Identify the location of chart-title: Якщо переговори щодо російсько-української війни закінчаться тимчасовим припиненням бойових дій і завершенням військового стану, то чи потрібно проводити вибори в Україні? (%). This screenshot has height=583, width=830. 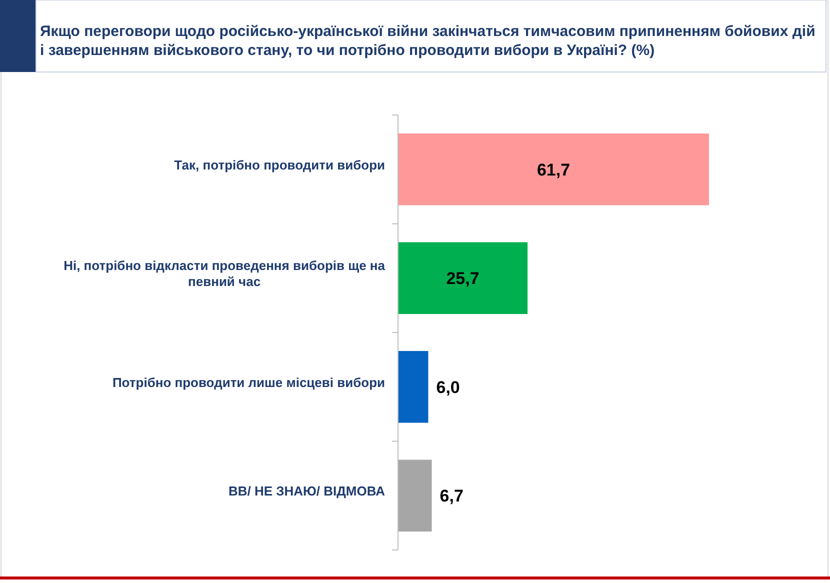
(428, 41).